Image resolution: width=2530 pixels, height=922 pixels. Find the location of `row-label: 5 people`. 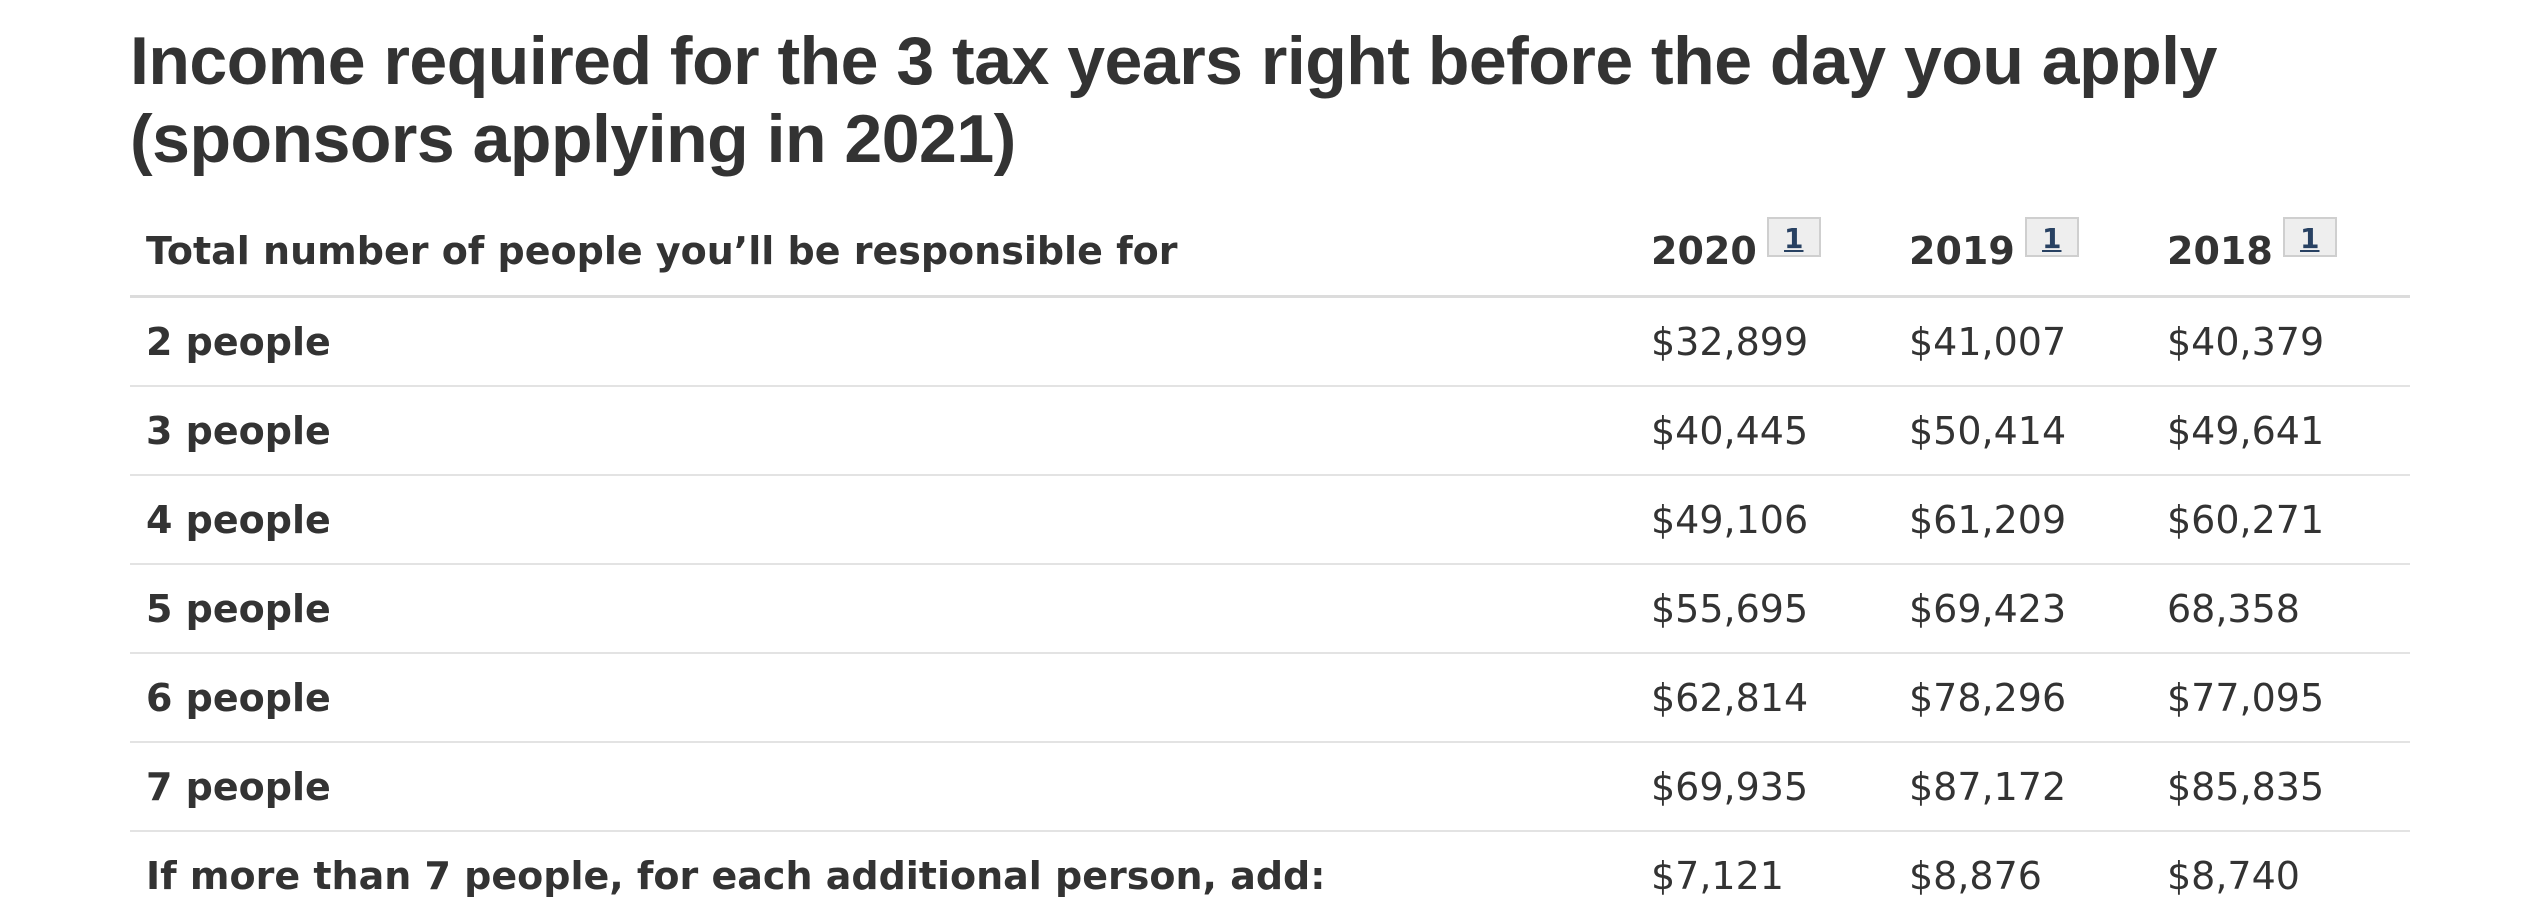

row-label: 5 people is located at coordinates (882, 609).